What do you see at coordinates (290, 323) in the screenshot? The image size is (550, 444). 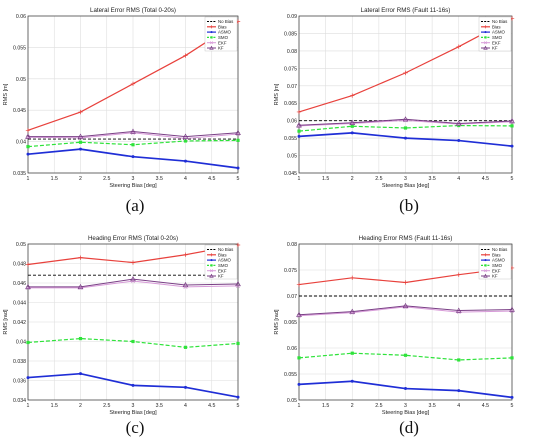 I see `y-tick-label: 0.065` at bounding box center [290, 323].